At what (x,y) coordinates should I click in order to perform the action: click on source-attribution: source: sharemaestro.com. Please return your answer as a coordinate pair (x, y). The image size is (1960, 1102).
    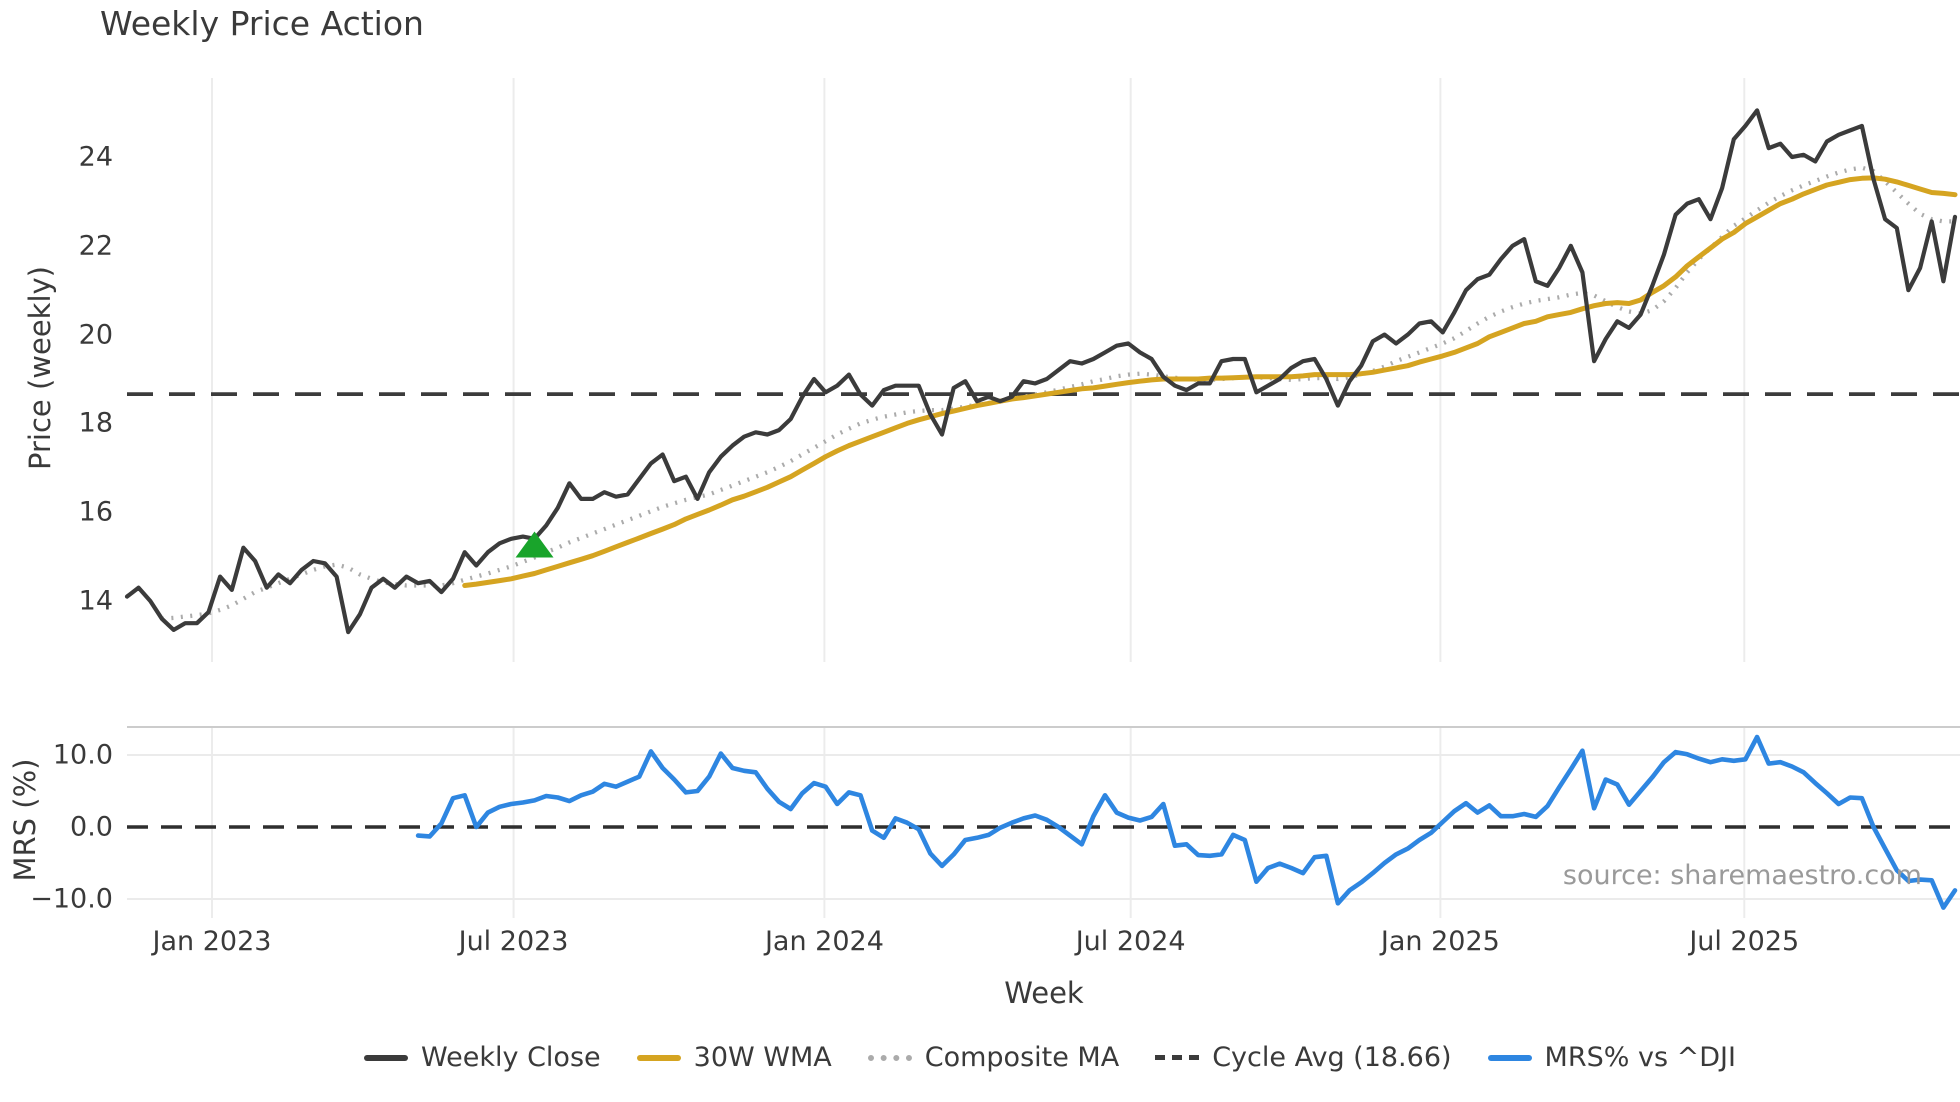
    Looking at the image, I should click on (1742, 875).